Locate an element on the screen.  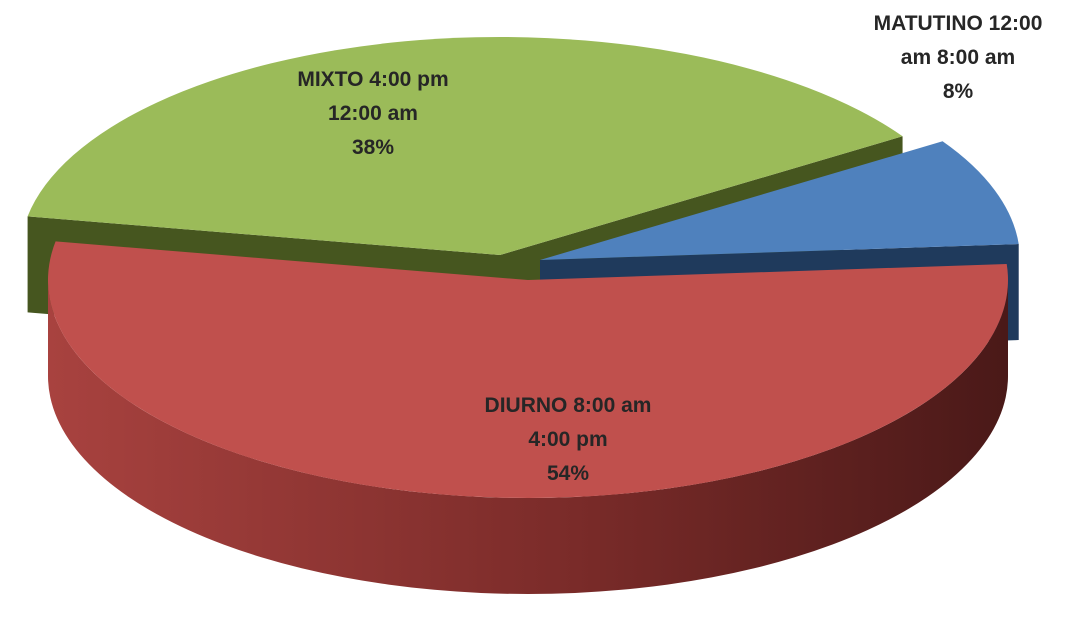
slice-label-mixto: MIXTO 4:00 pm 12:00 am 38% is located at coordinates (372, 113).